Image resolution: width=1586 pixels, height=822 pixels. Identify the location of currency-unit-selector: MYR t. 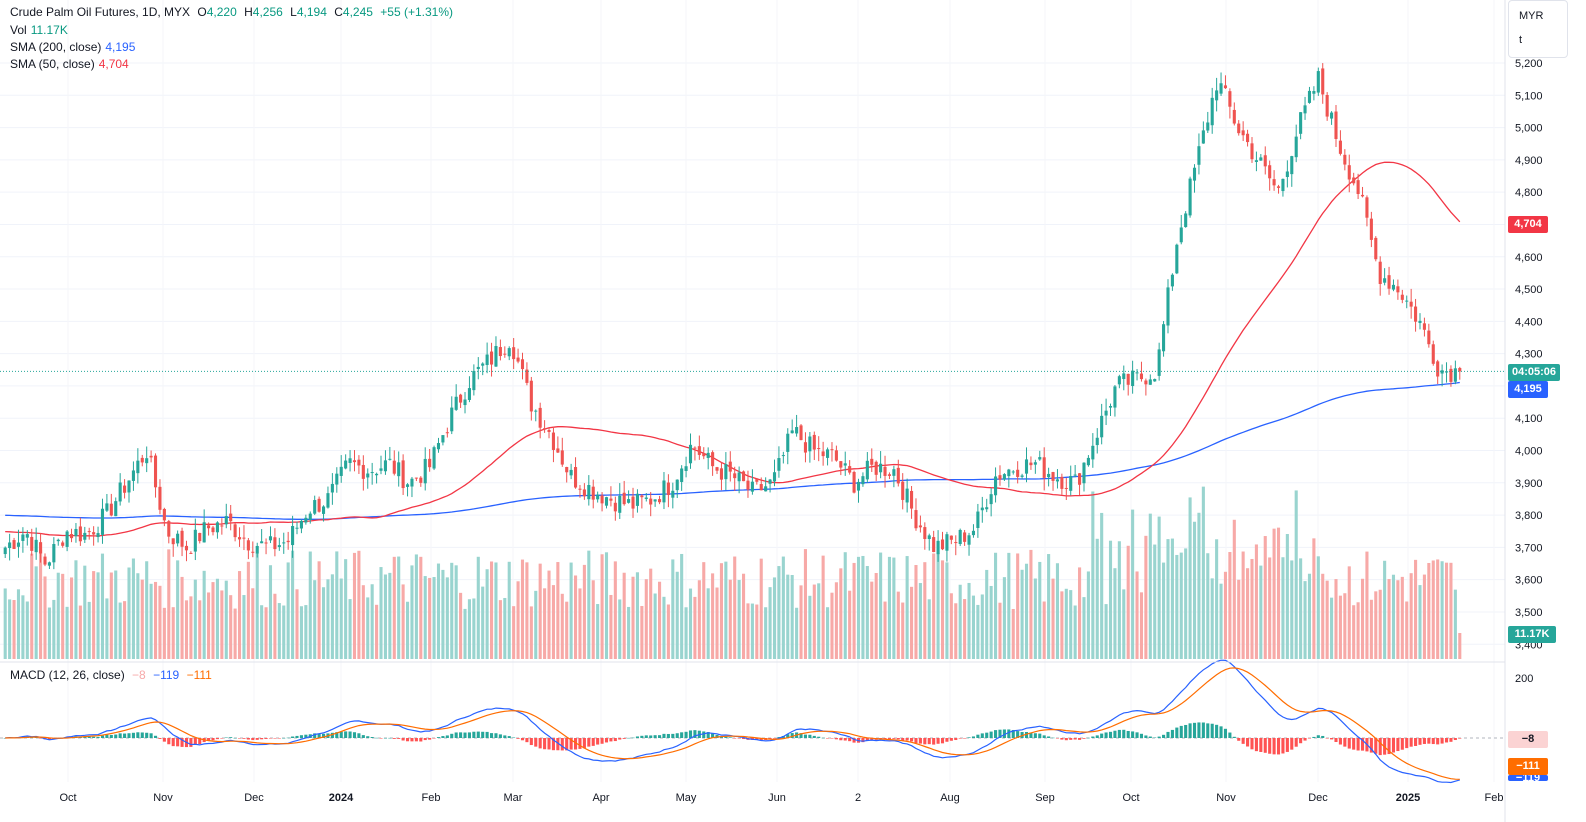
(1538, 29).